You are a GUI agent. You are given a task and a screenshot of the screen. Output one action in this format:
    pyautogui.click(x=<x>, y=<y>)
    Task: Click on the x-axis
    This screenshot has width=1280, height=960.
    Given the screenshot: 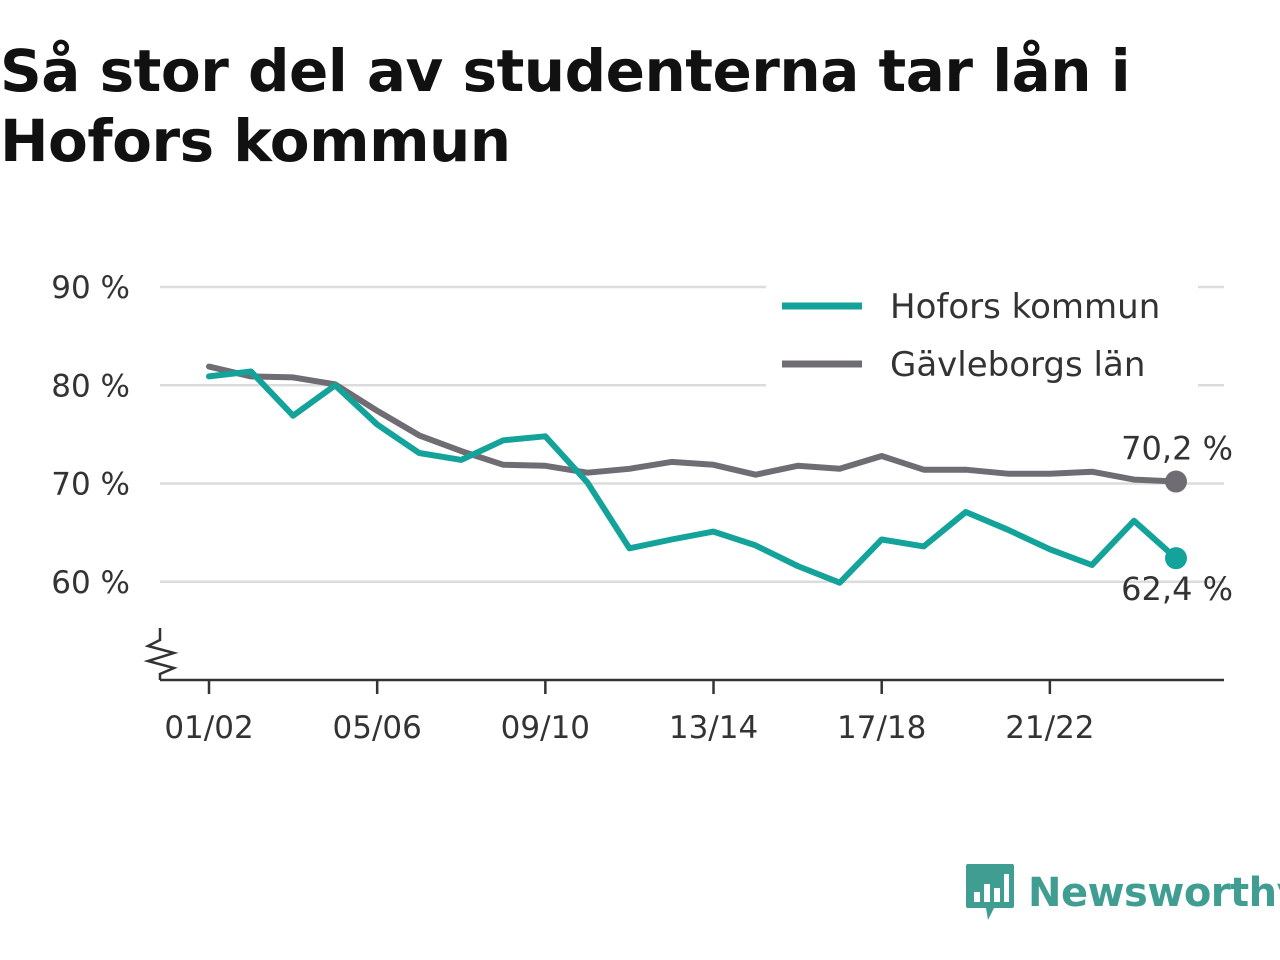 What is the action you would take?
    pyautogui.click(x=683, y=655)
    